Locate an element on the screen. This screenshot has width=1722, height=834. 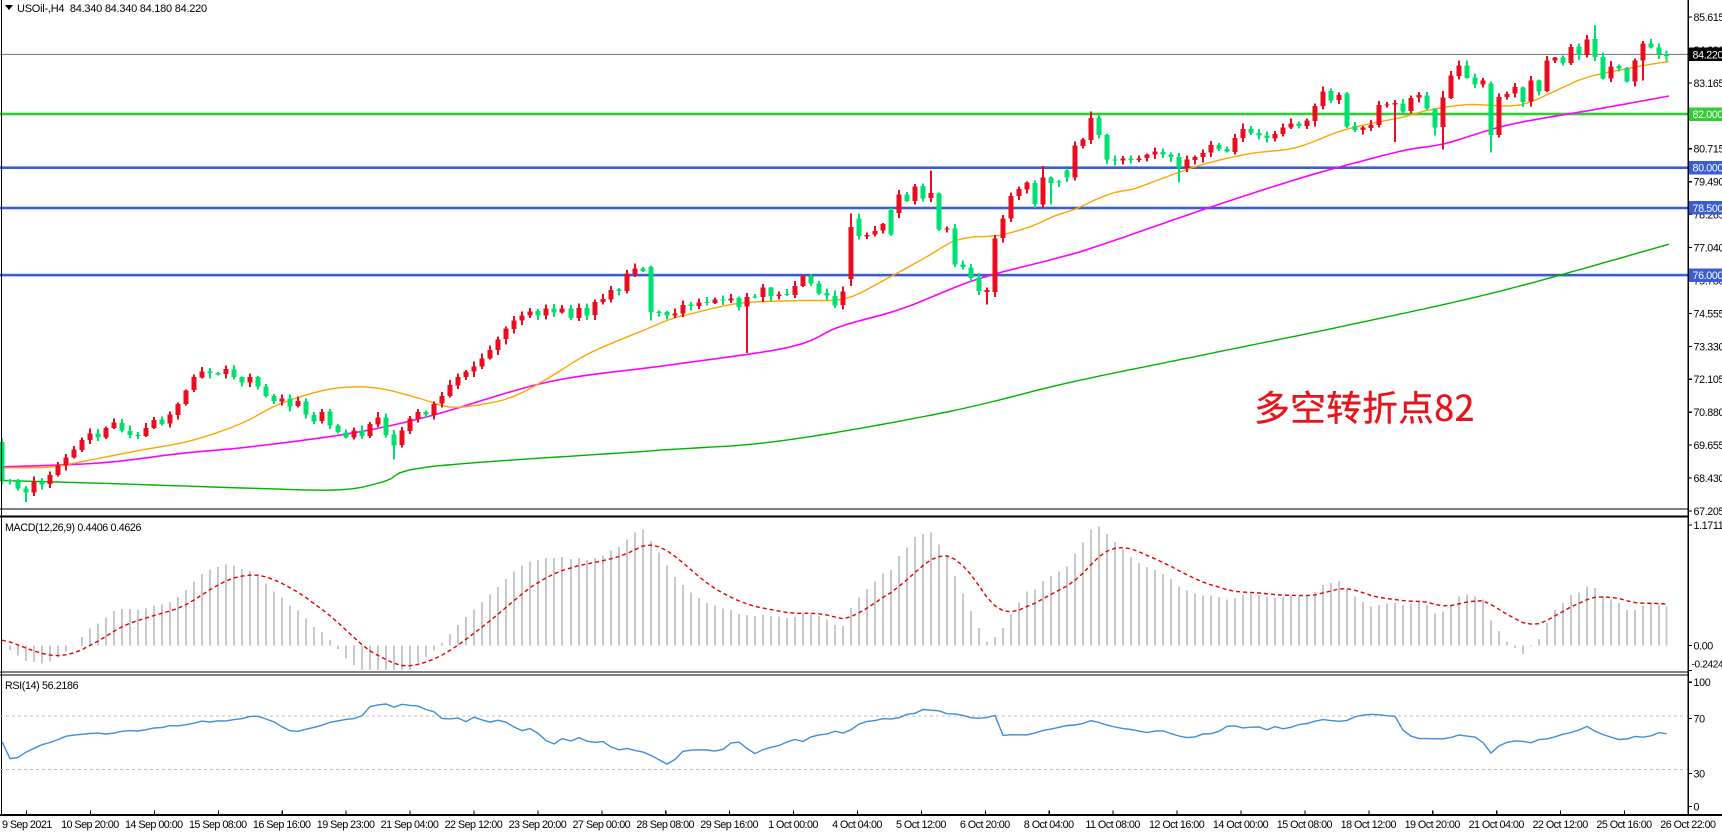
svg-text: 16 Sep 16:00 is located at coordinates (282, 825).